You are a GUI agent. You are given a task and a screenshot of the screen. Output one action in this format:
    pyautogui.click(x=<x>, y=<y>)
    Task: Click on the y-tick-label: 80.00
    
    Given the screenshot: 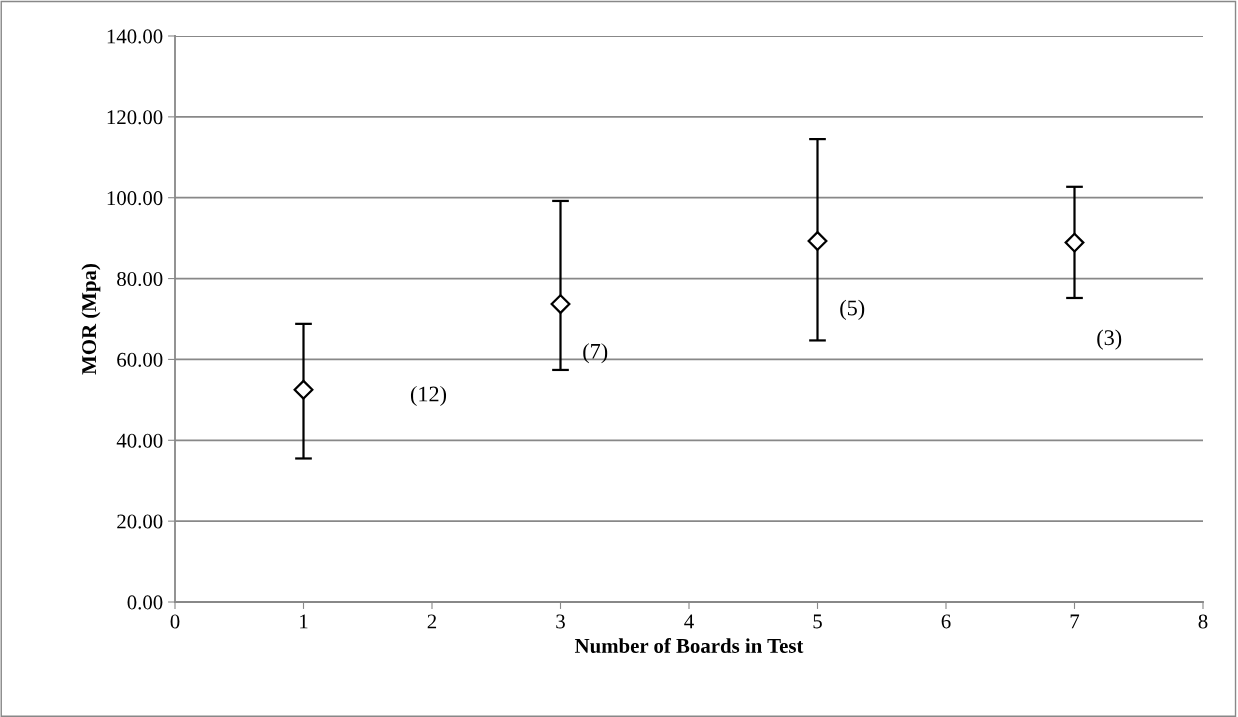 What is the action you would take?
    pyautogui.click(x=140, y=279)
    